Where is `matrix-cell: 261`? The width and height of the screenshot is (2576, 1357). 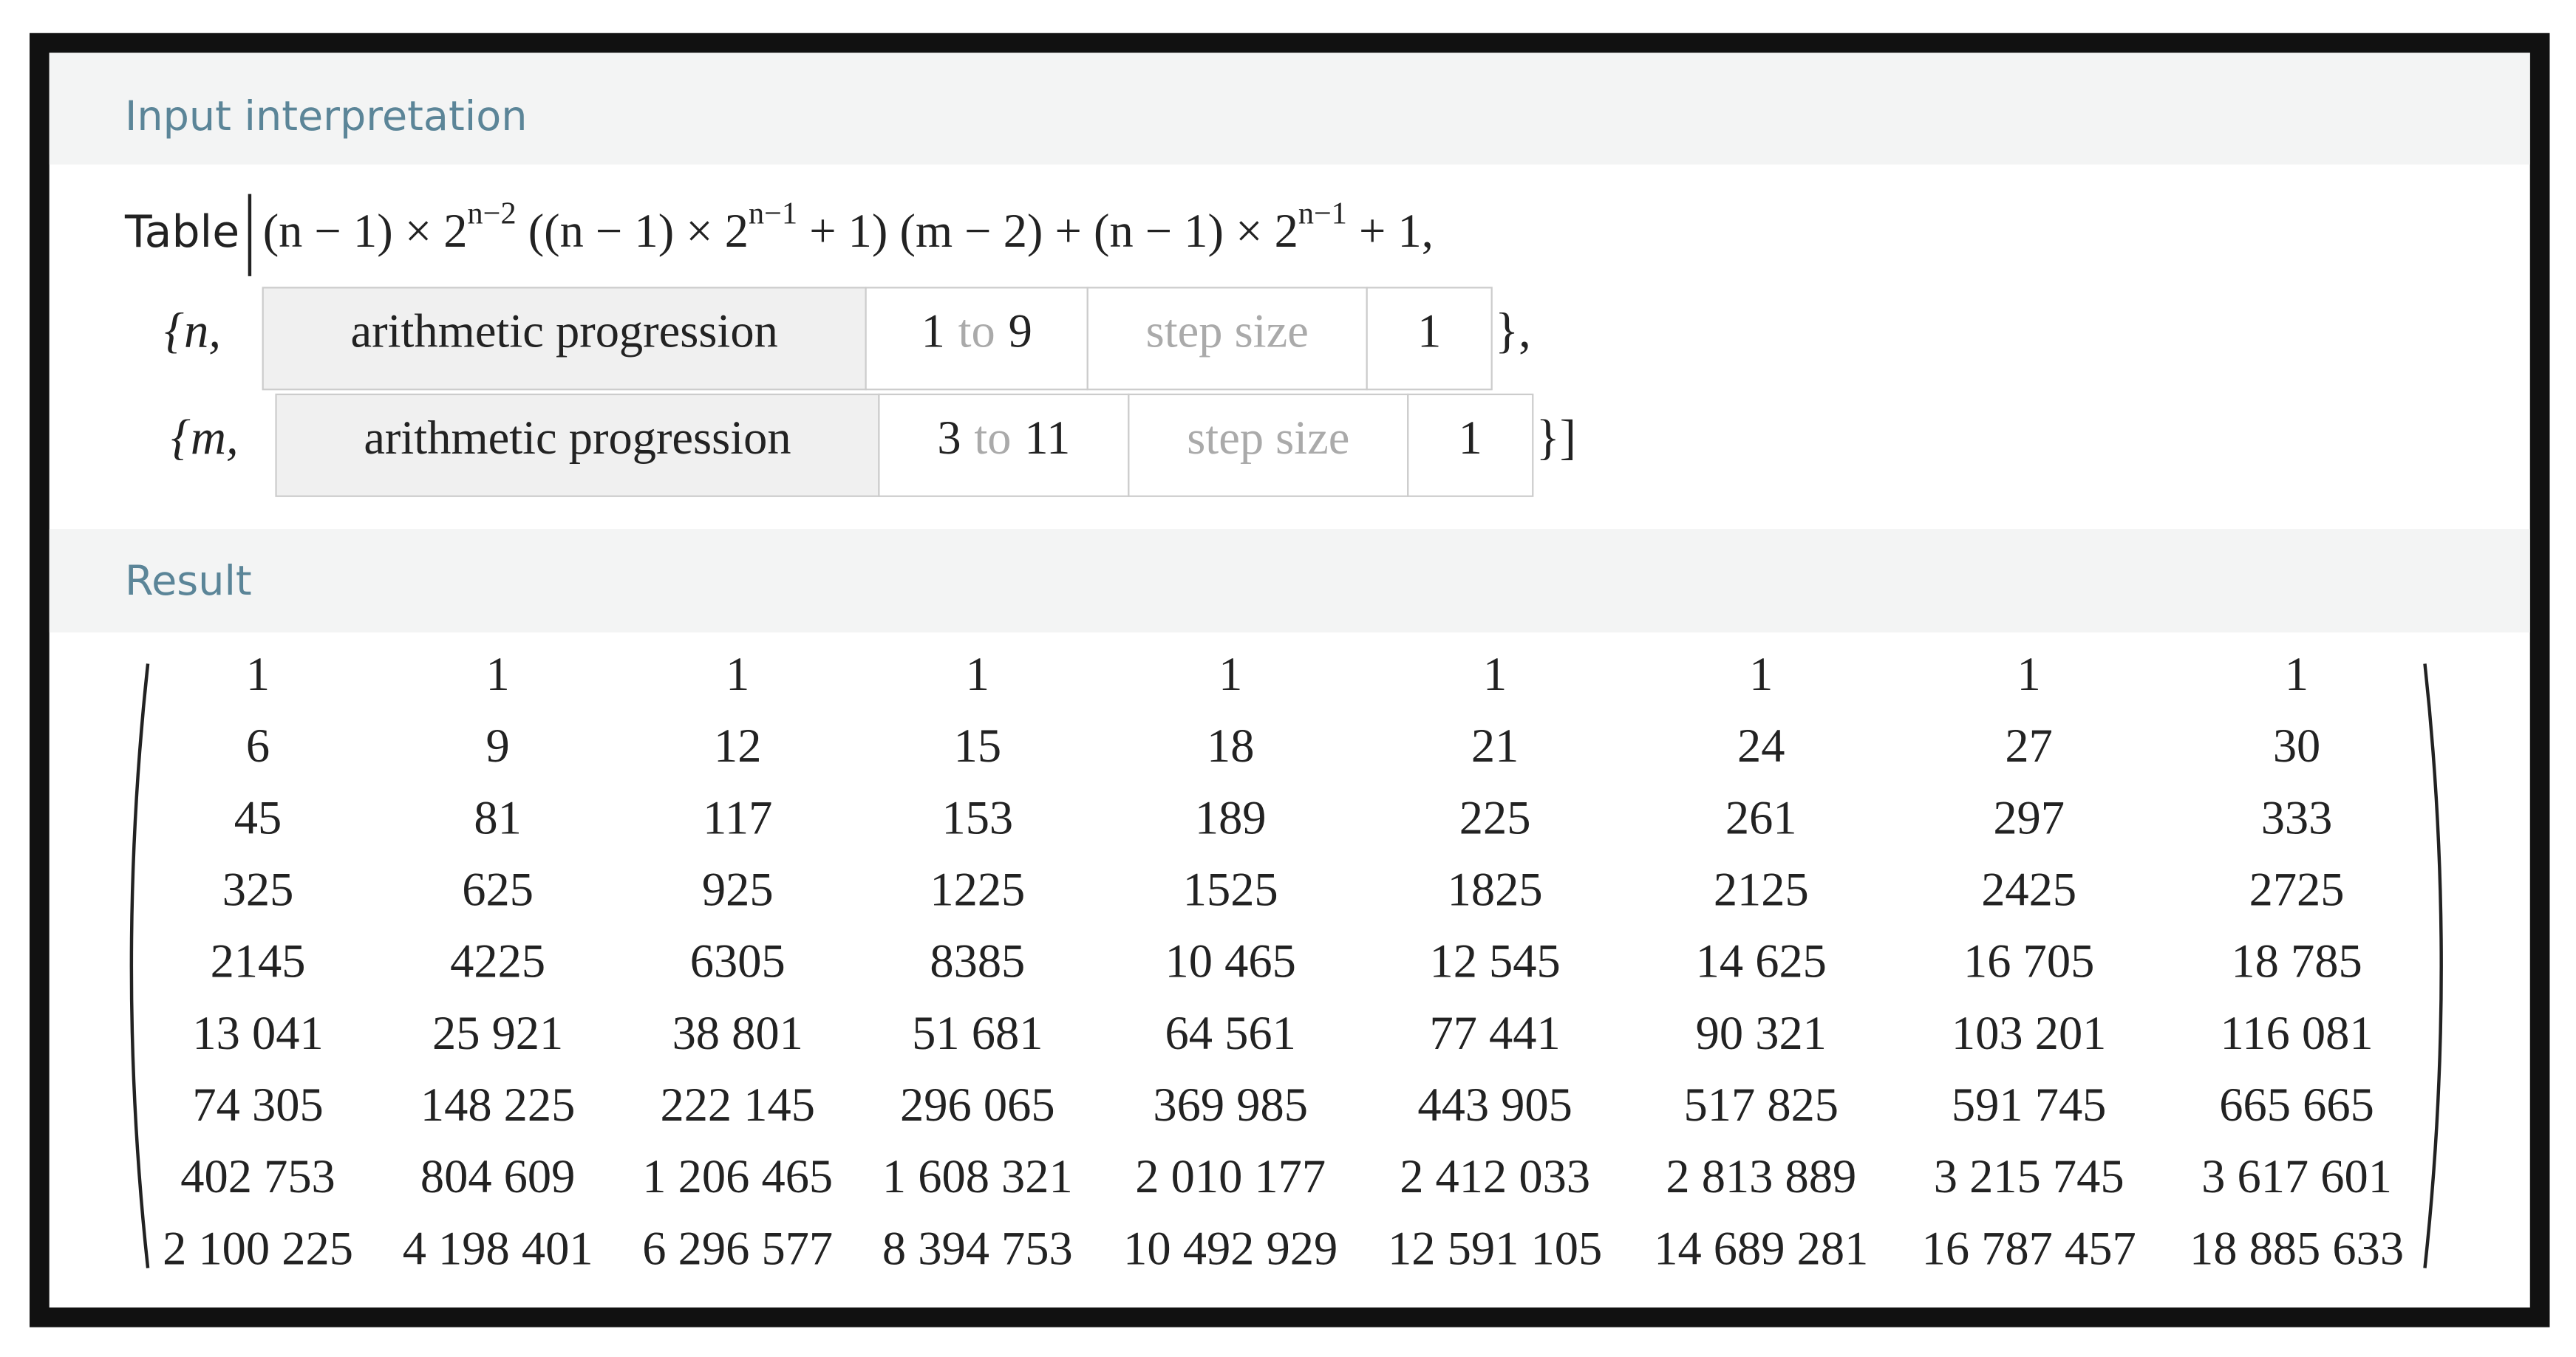
matrix-cell: 261 is located at coordinates (1761, 817).